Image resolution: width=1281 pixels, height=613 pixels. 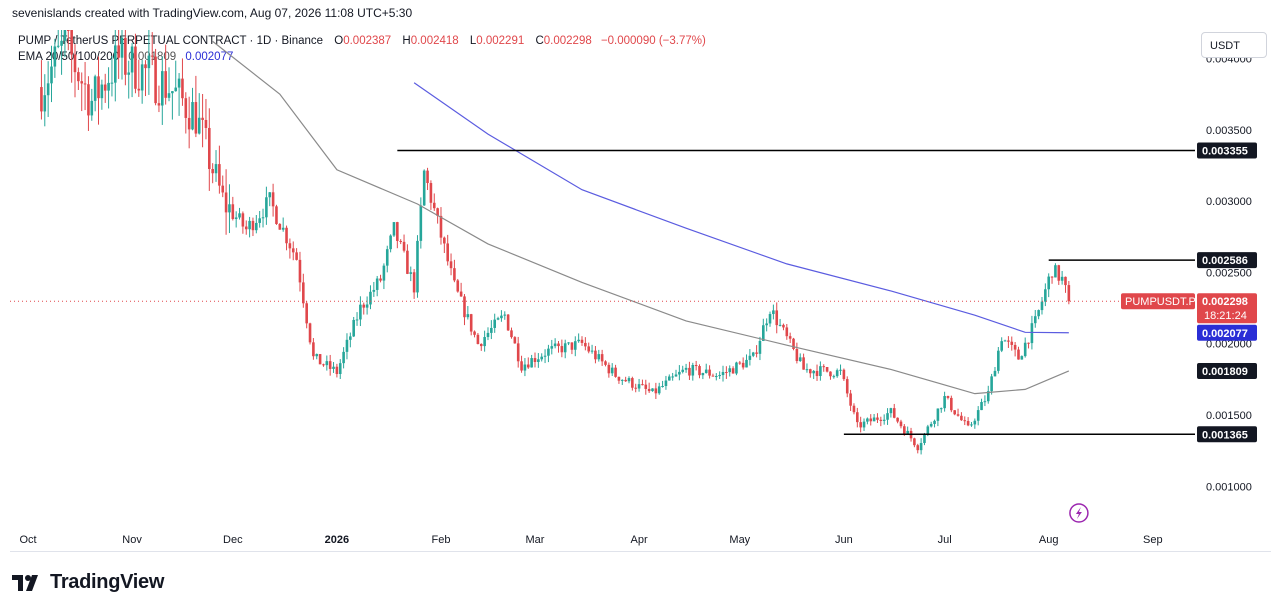 I want to click on ema-value-label: 0.001809, so click(x=1225, y=372).